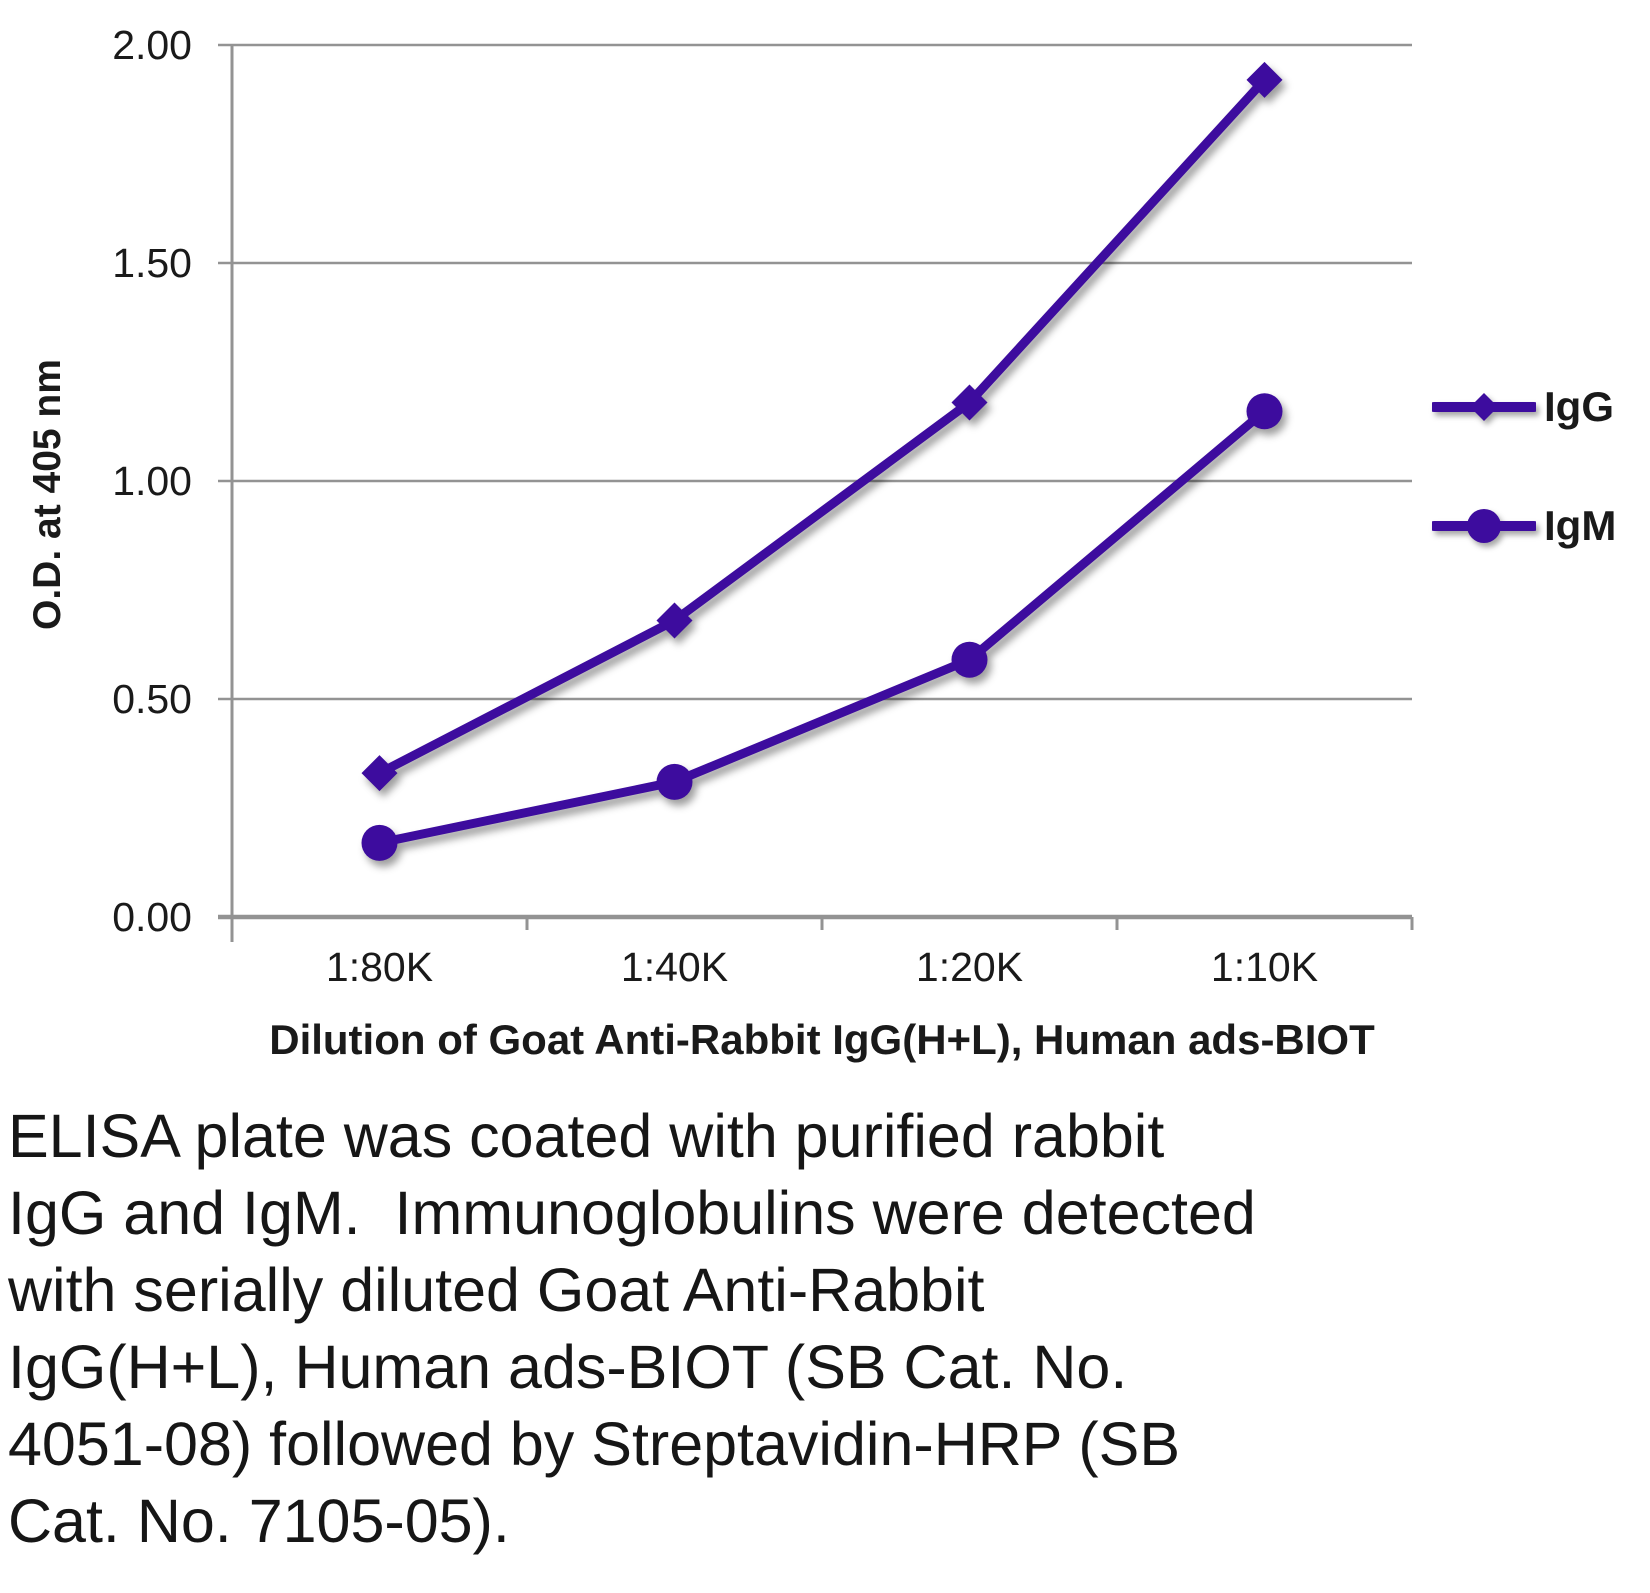  Describe the element at coordinates (969, 967) in the screenshot. I see `svg-text: 1:20K` at that location.